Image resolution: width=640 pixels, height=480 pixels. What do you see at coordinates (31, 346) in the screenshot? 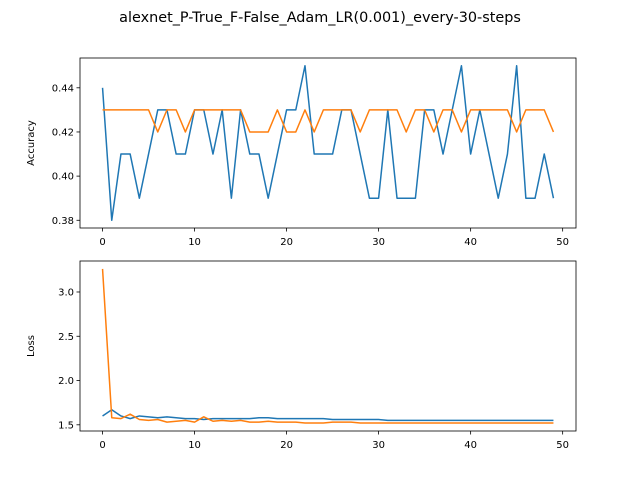
I see `y-axis-label: Loss` at bounding box center [31, 346].